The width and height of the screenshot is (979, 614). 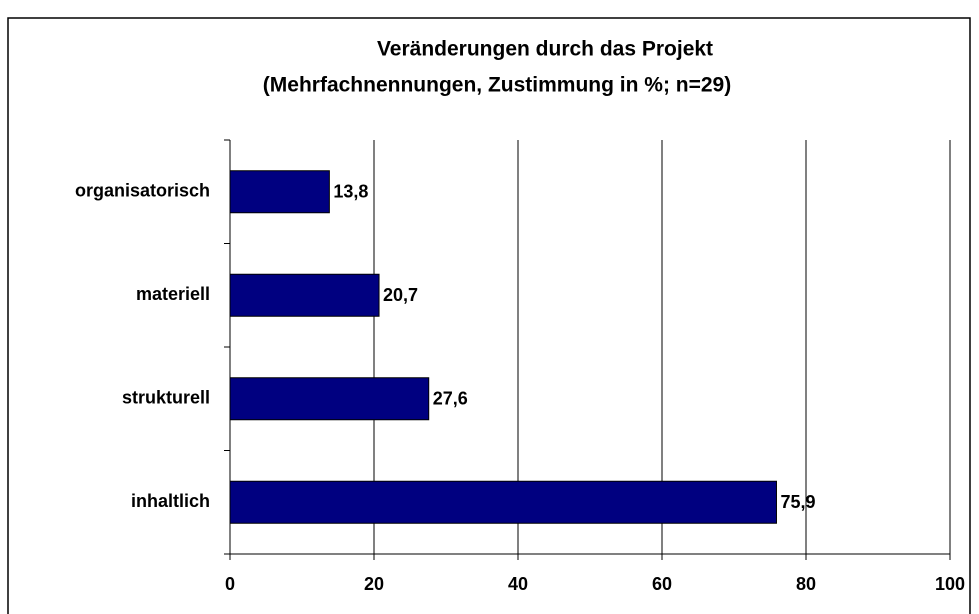 I want to click on data-label: 75,9, so click(x=797, y=502).